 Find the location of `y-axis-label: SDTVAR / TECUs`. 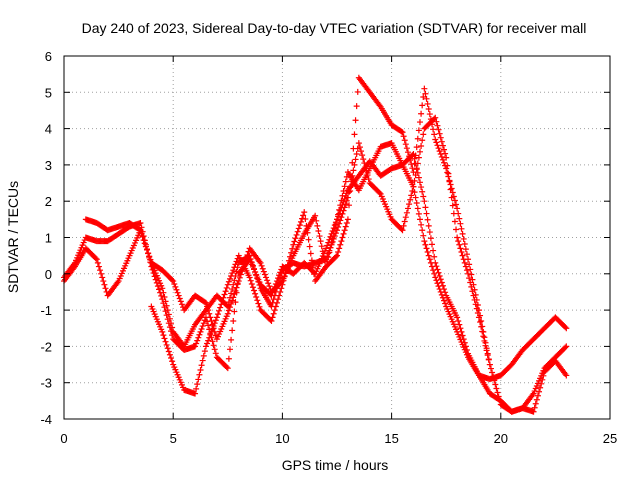

y-axis-label: SDTVAR / TECUs is located at coordinates (13, 237).